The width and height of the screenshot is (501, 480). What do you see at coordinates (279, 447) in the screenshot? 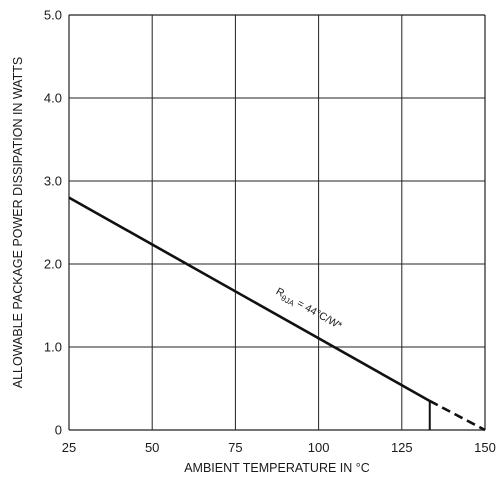
I see `x-tick-labels: 25 50 75 100 125 150` at bounding box center [279, 447].